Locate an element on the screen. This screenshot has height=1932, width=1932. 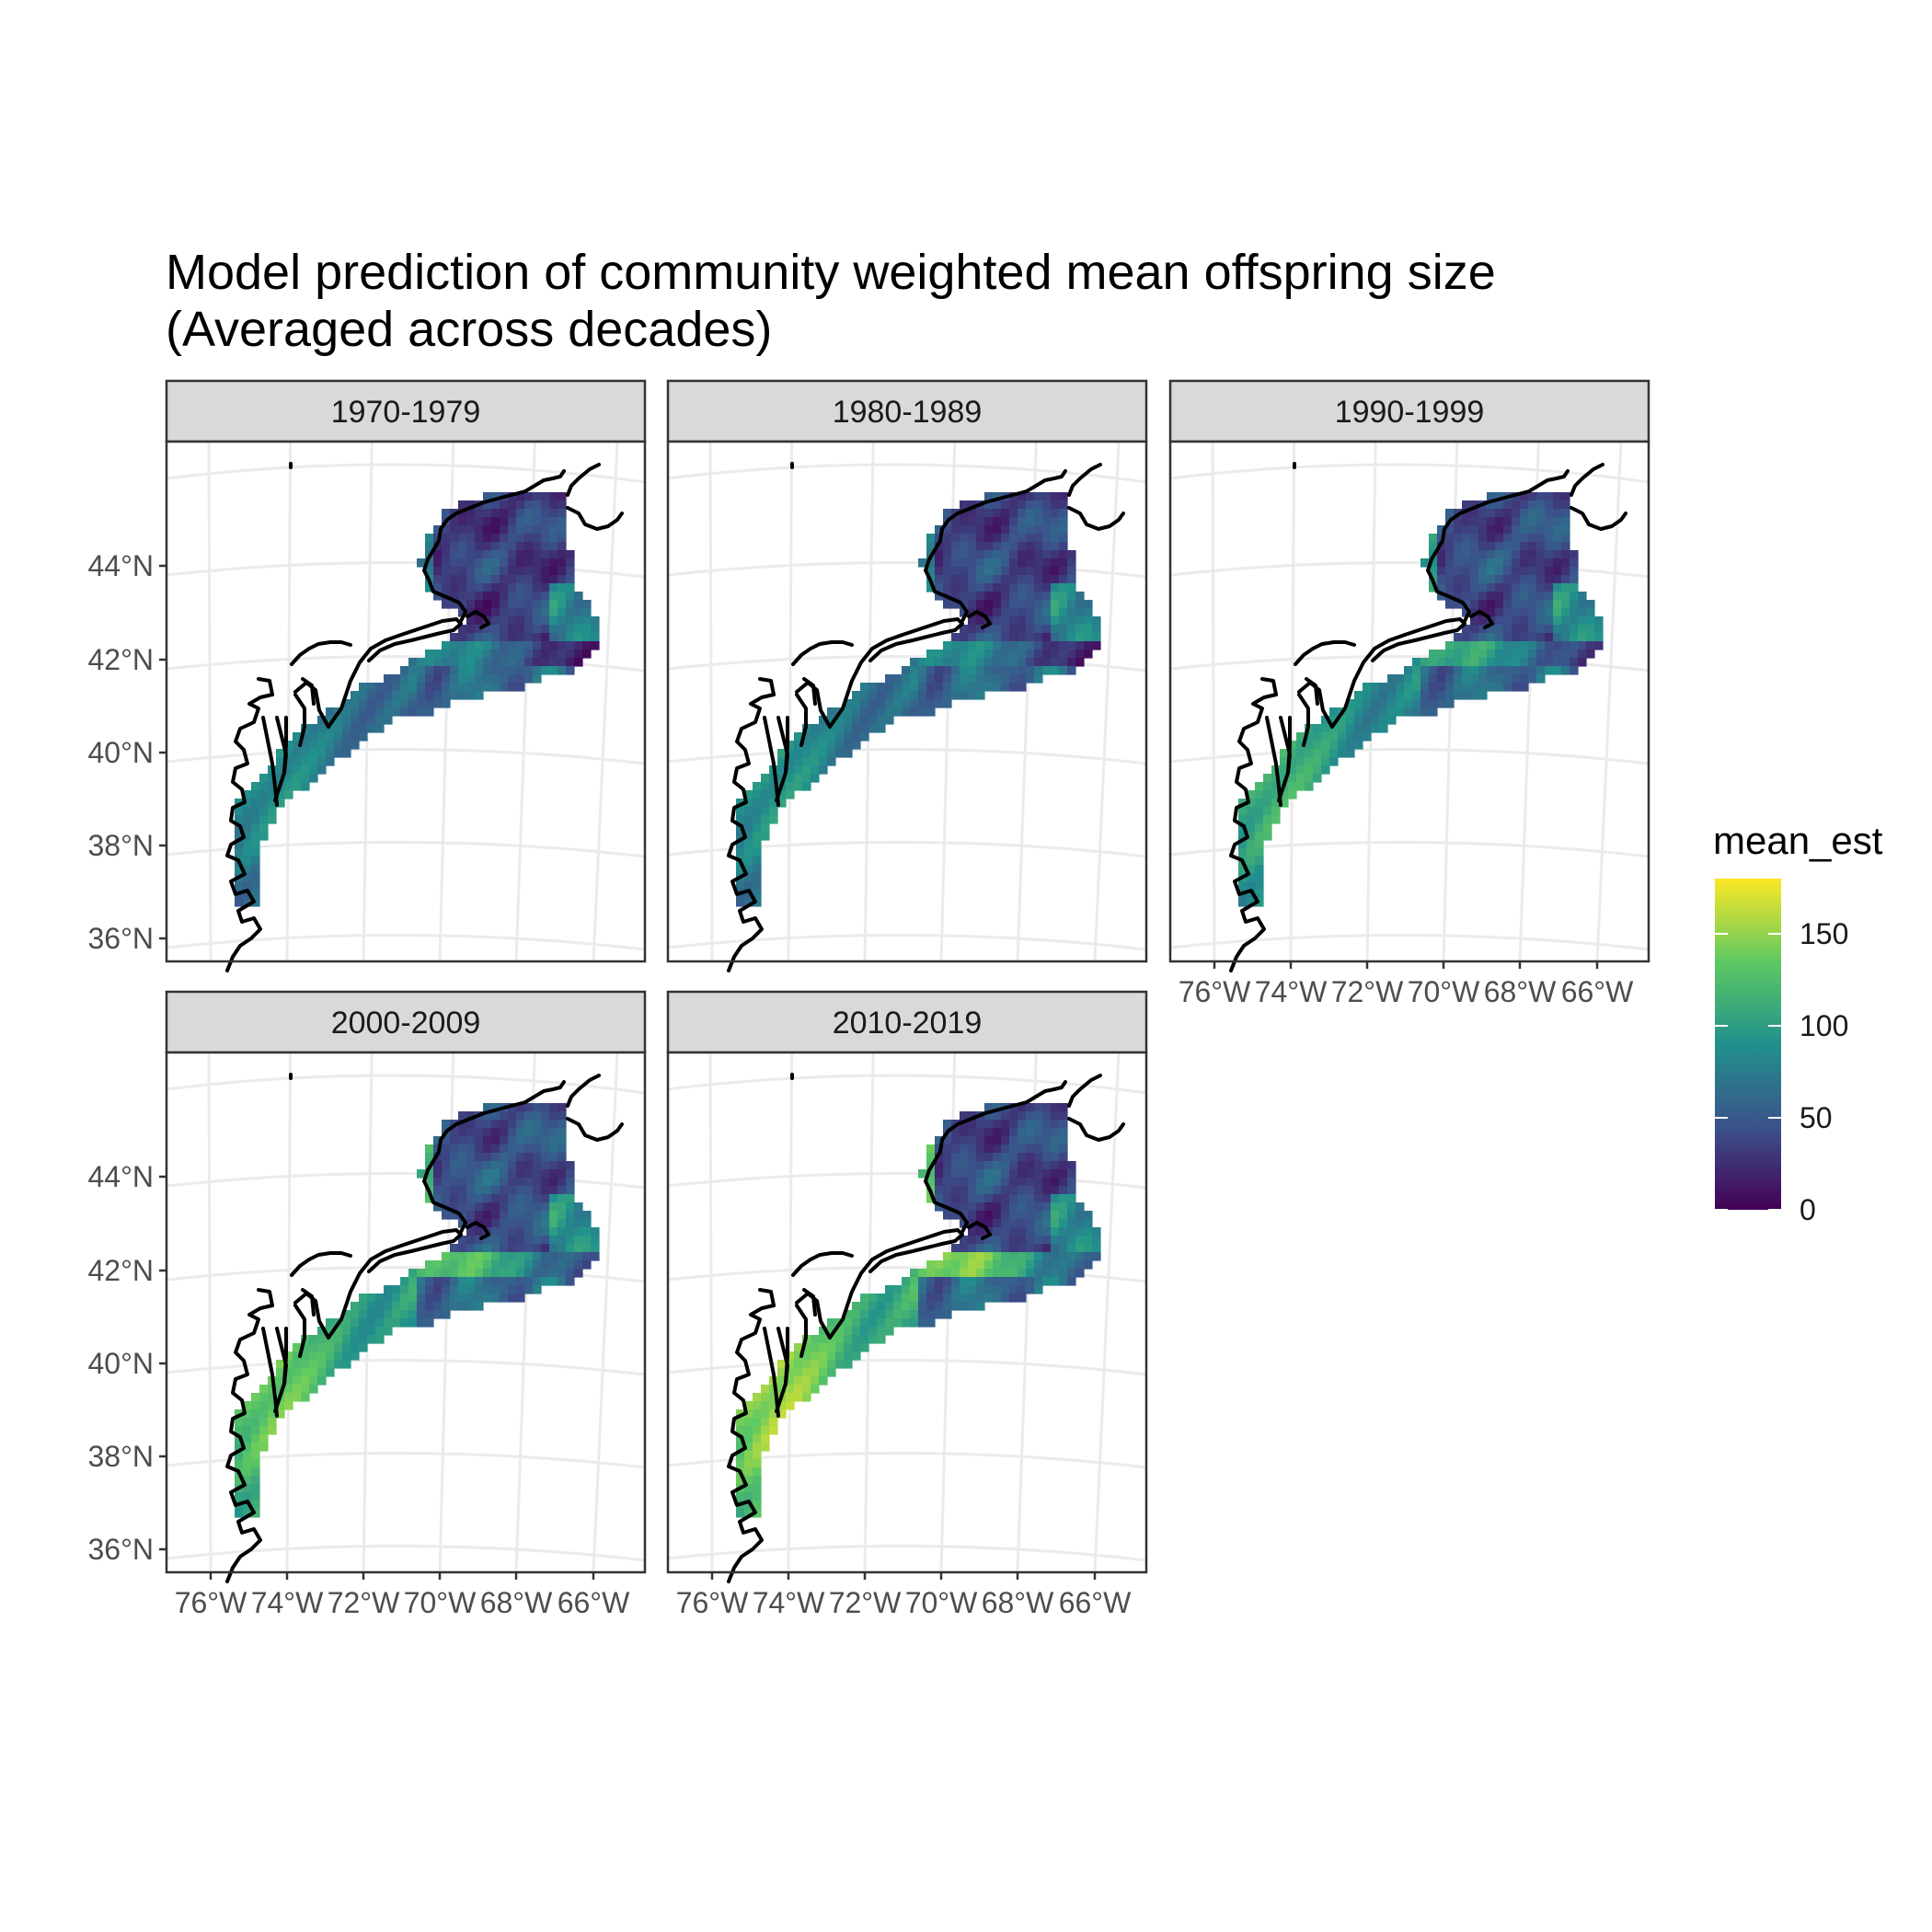
x-tick-label: 72°W is located at coordinates (1367, 991).